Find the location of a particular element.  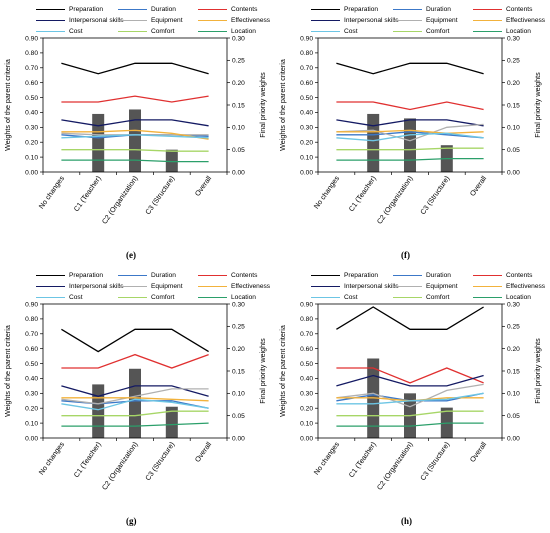

y2-tick-label: 0.15 is located at coordinates (513, 105).